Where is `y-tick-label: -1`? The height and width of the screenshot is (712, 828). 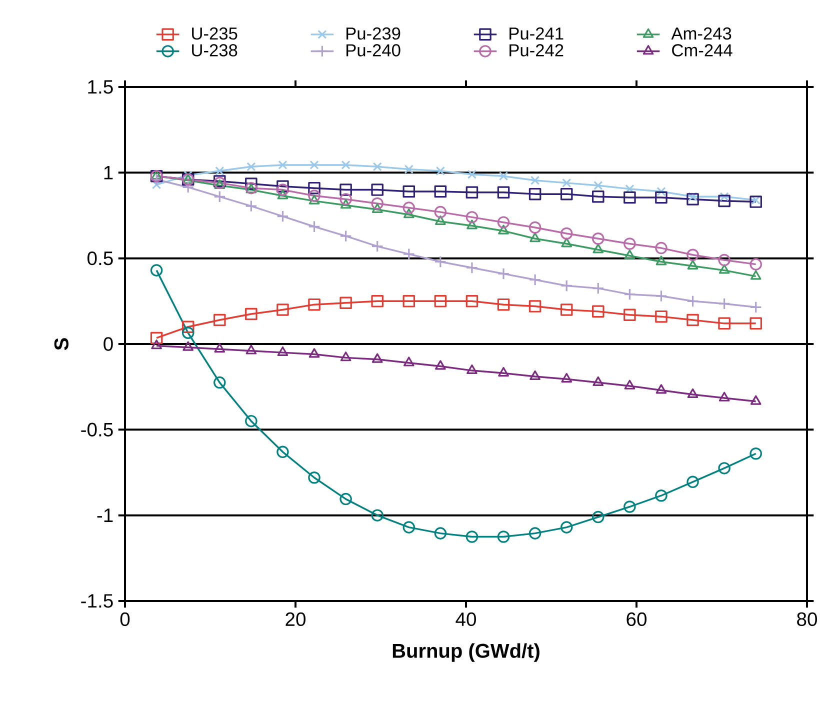 y-tick-label: -1 is located at coordinates (105, 515).